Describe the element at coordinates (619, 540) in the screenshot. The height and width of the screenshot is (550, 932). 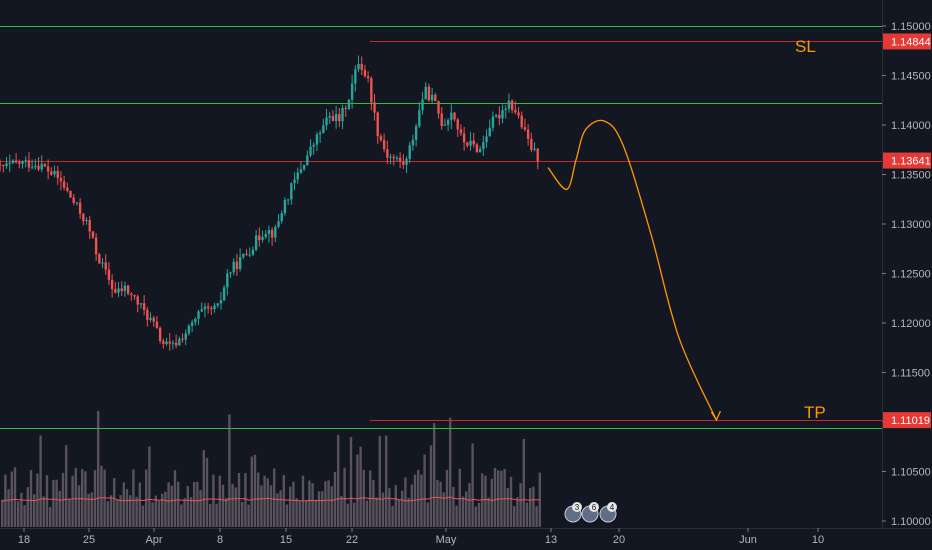
I see `x-tick-label: 20` at that location.